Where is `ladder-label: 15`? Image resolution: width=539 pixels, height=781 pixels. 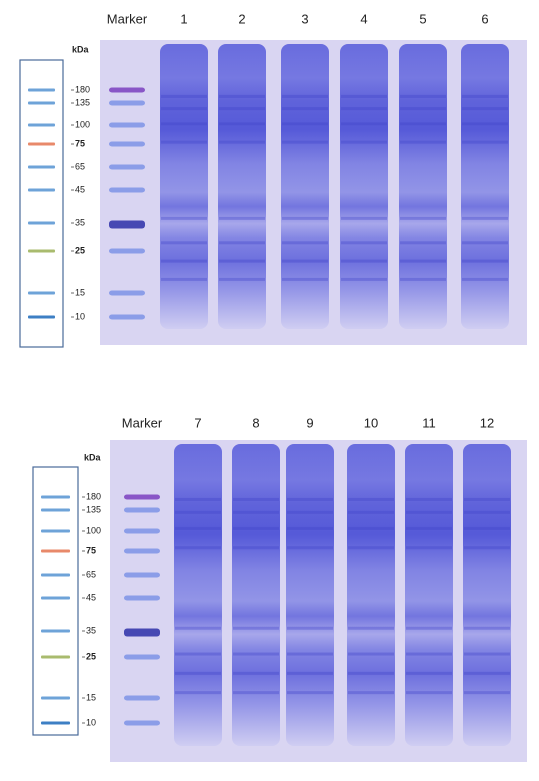 ladder-label: 15 is located at coordinates (80, 292).